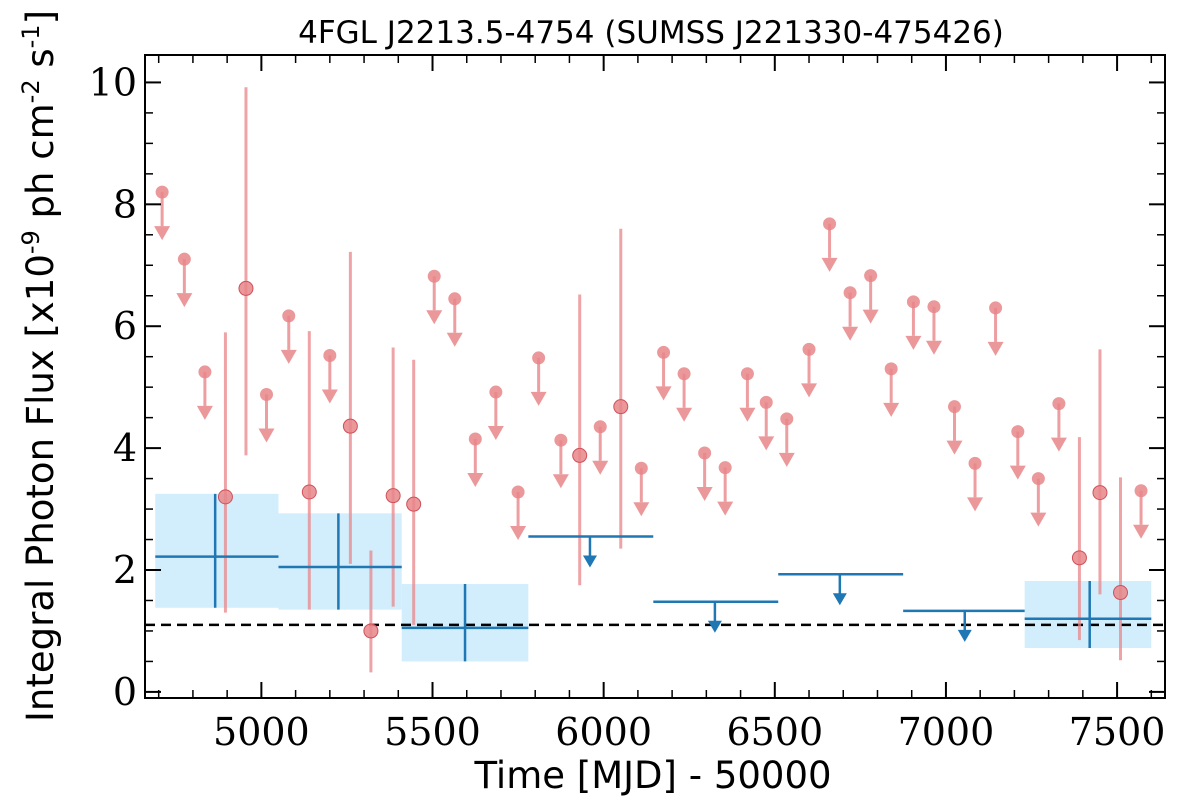 The image size is (1200, 804). I want to click on y-axis-title: Integral Photon Flux [x10-9 ph cm-2 s-1], so click(39, 366).